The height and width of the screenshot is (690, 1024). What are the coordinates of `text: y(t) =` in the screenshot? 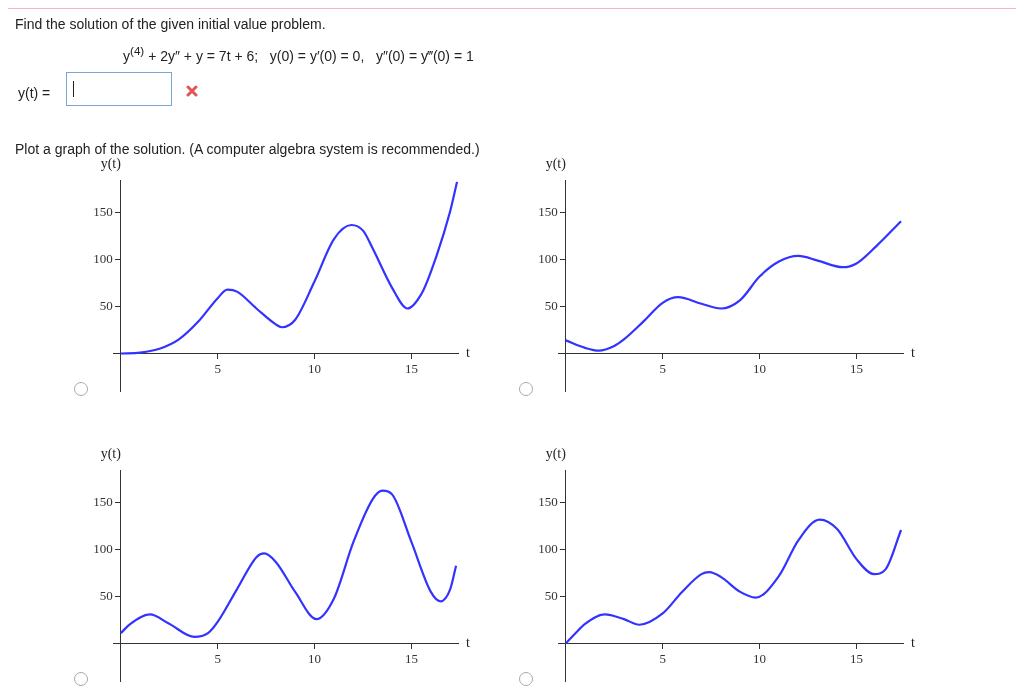 It's located at (34, 93).